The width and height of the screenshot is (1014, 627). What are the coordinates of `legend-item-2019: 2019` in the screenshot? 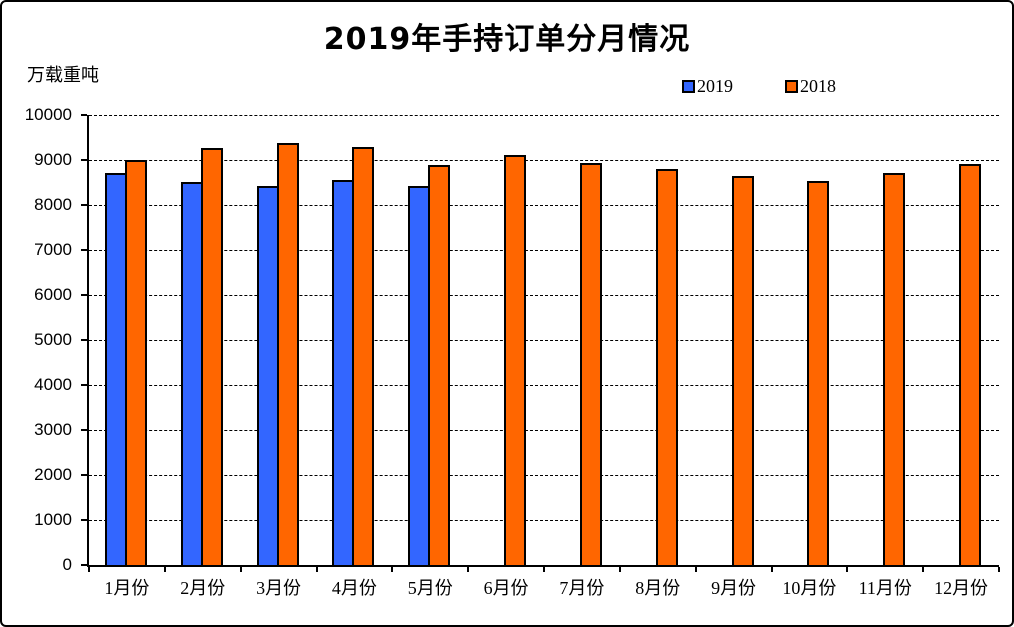 It's located at (707, 86).